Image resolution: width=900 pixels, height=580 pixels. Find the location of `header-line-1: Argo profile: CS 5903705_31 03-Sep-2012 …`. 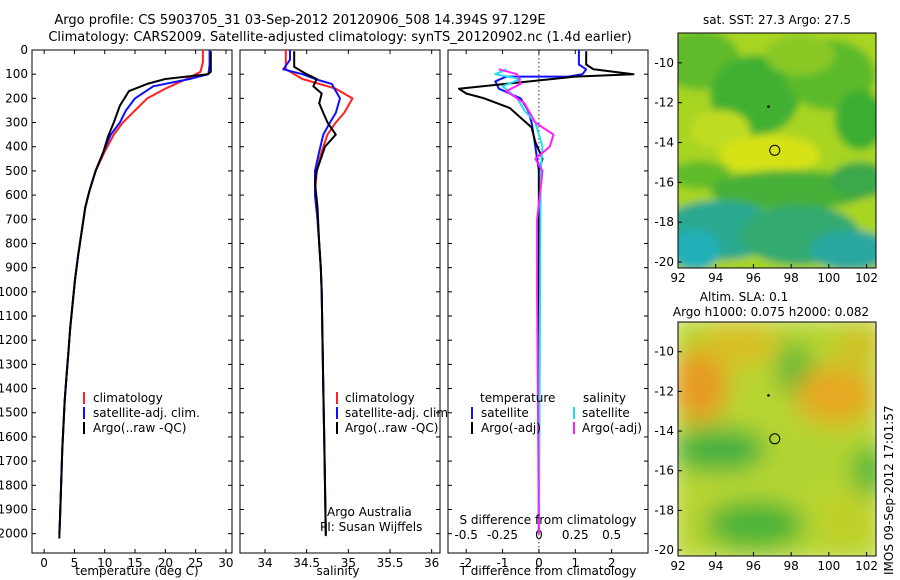

header-line-1: Argo profile: CS 5903705_31 03-Sep-2012 … is located at coordinates (299, 20).